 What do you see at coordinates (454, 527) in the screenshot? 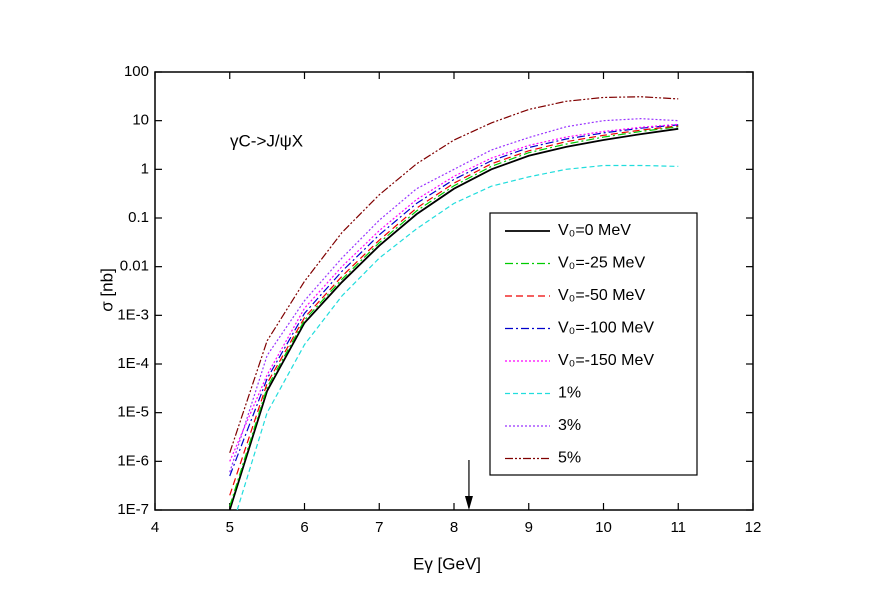
I see `x-tick-label: 8` at bounding box center [454, 527].